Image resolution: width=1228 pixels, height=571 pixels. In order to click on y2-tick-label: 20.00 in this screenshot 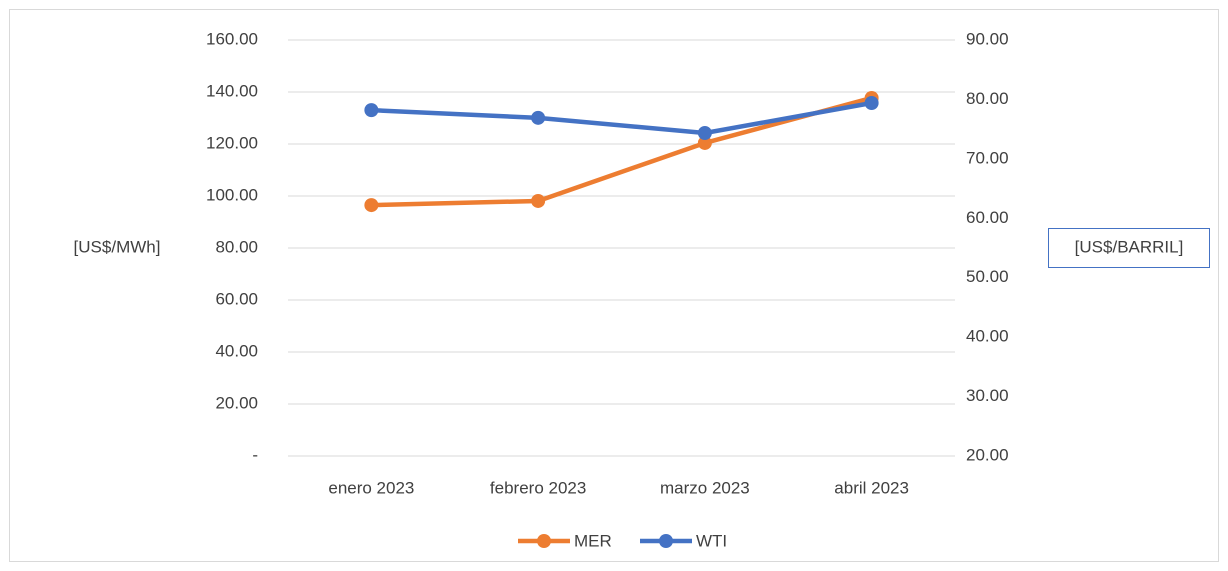, I will do `click(987, 454)`.